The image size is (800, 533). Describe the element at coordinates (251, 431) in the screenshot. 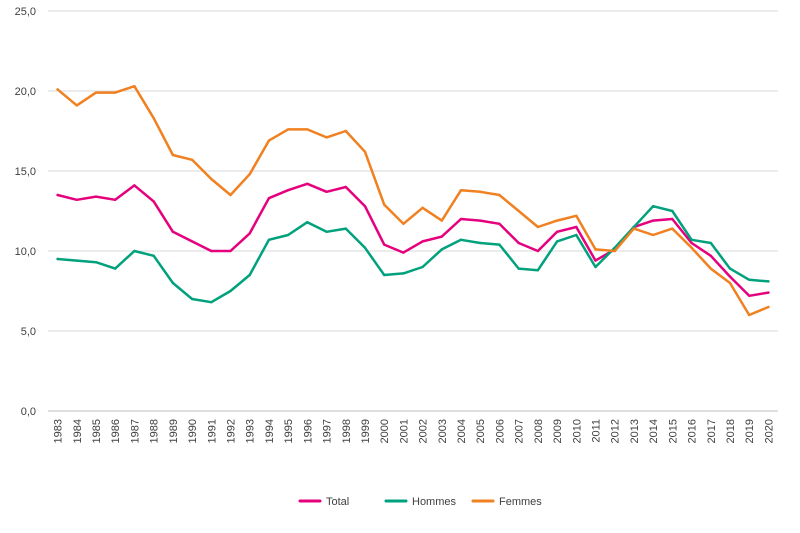

I see `x-tick-label: 1993` at that location.